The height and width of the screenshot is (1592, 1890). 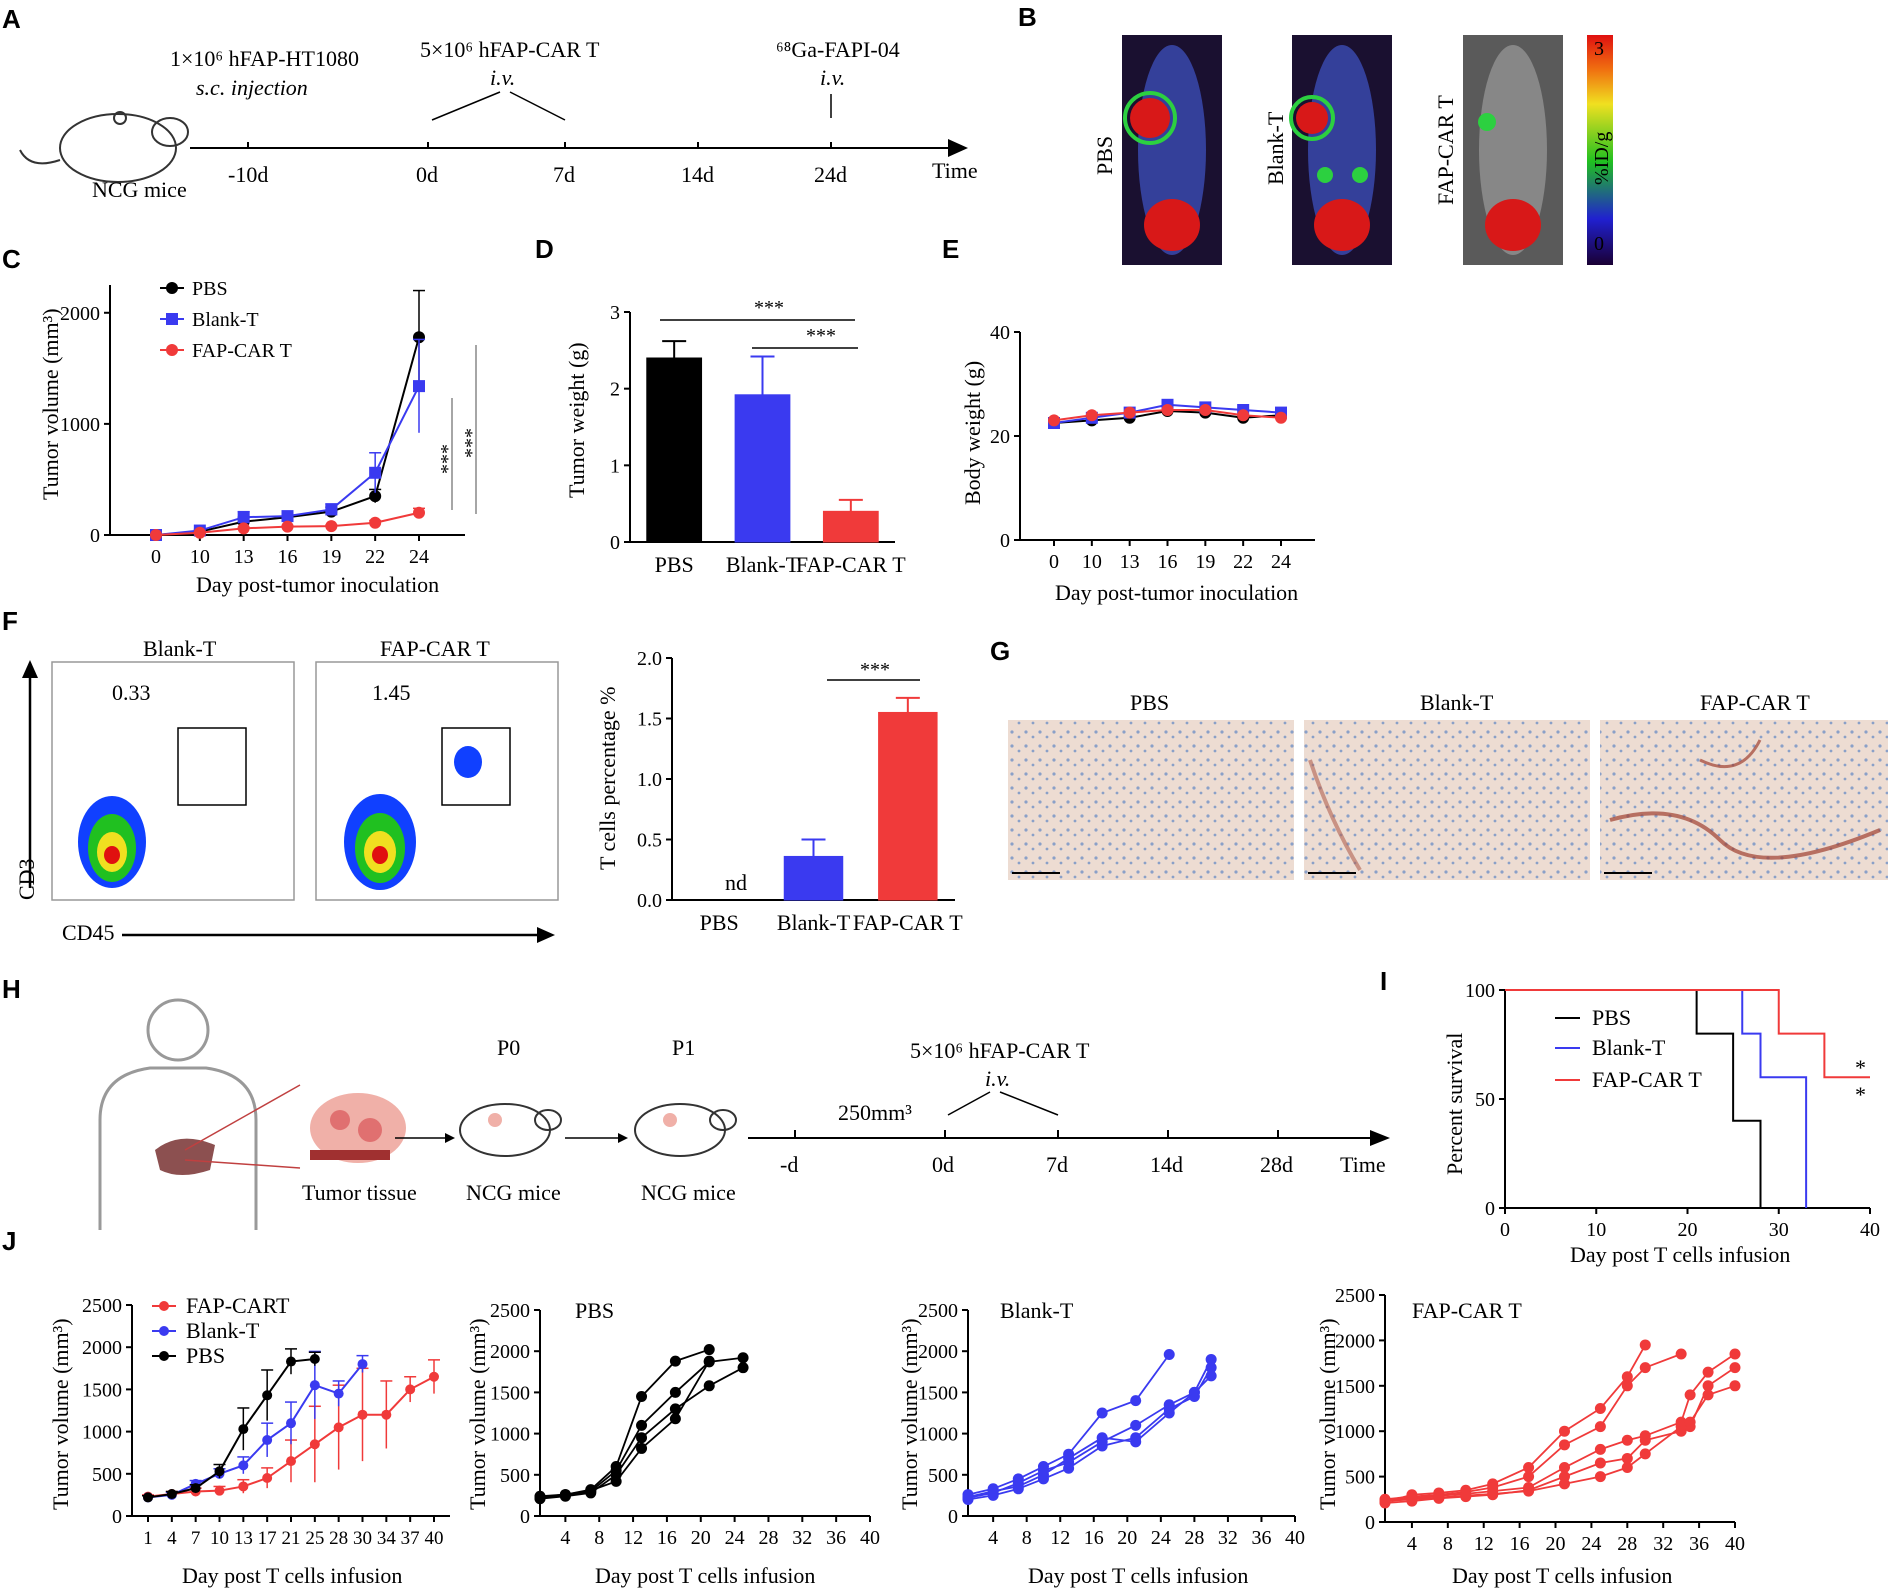 What do you see at coordinates (427, 174) in the screenshot?
I see `day-label: 0d` at bounding box center [427, 174].